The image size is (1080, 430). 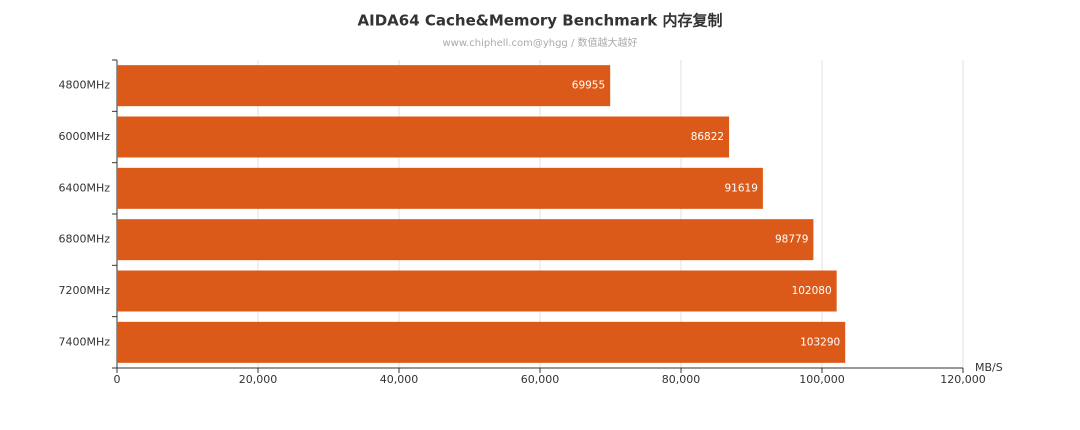 I want to click on x-tick-label: 40,000, so click(x=399, y=379).